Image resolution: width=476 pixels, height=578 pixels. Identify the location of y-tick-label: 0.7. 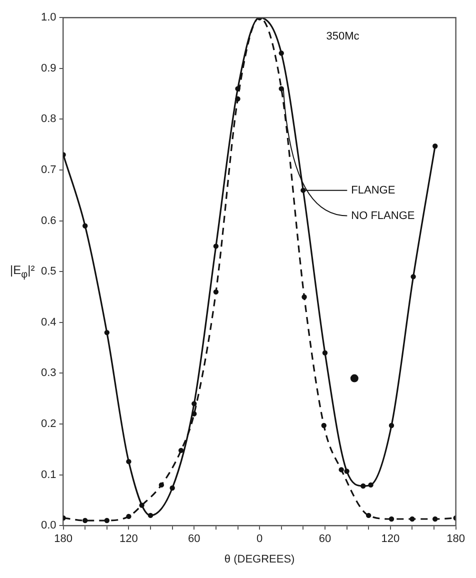
(48, 170).